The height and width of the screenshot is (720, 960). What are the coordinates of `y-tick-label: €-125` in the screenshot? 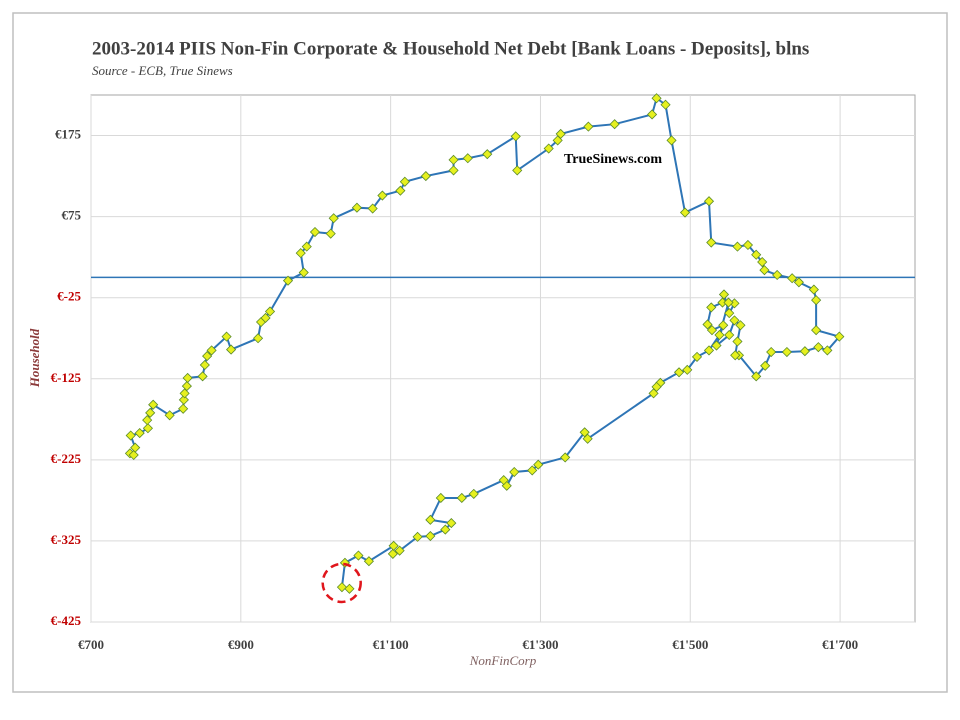 It's located at (66, 377).